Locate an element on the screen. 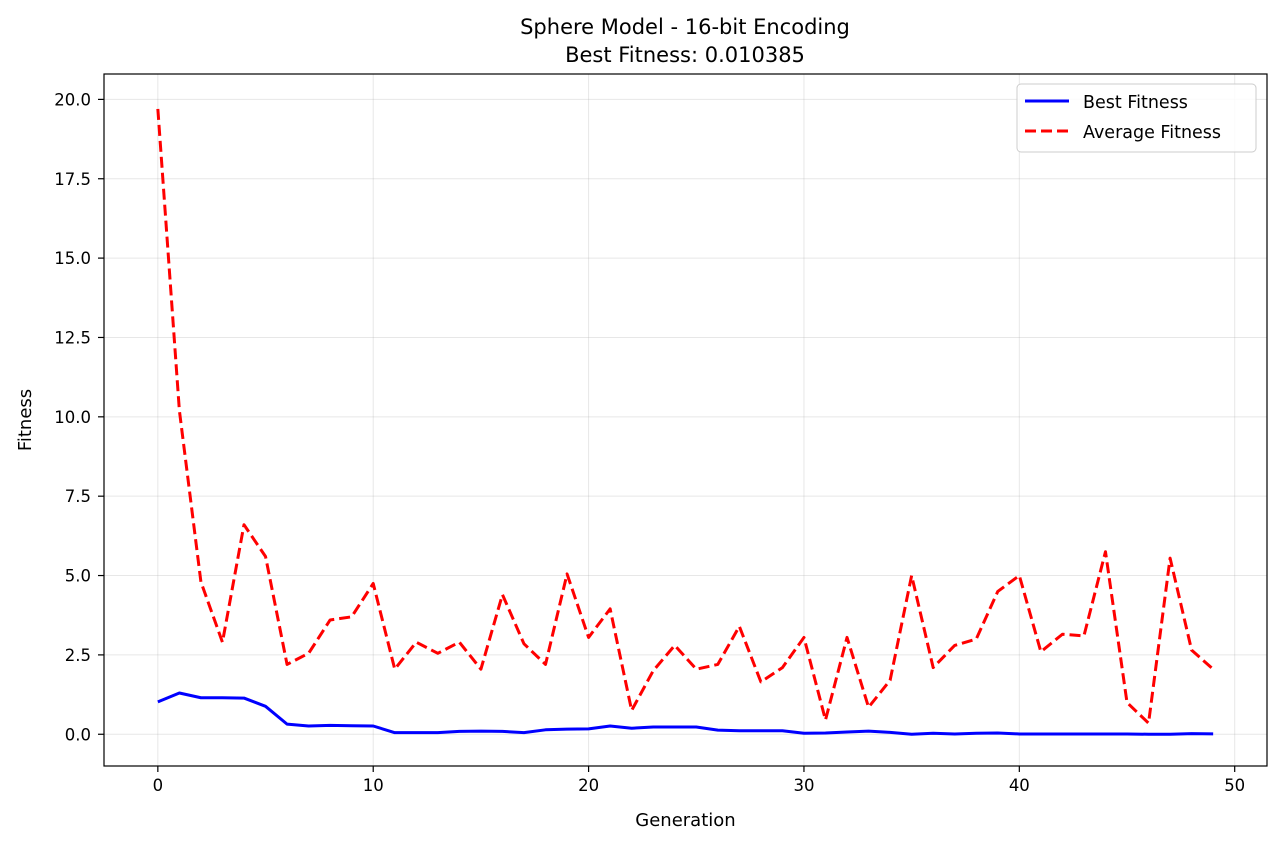  y-tick-label: 12.5 is located at coordinates (72, 337).